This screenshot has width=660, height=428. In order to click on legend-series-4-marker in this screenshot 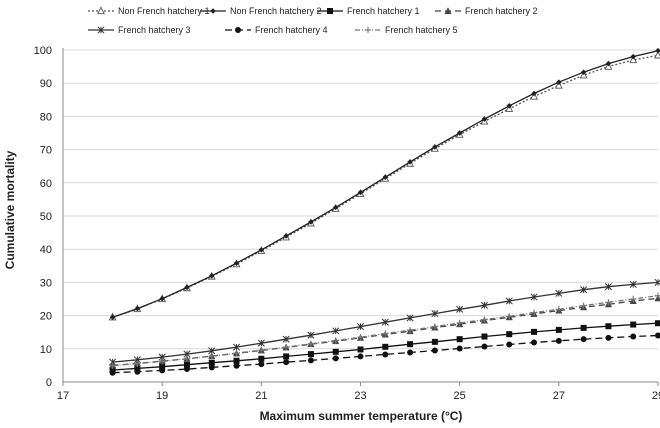, I will do `click(448, 10)`.